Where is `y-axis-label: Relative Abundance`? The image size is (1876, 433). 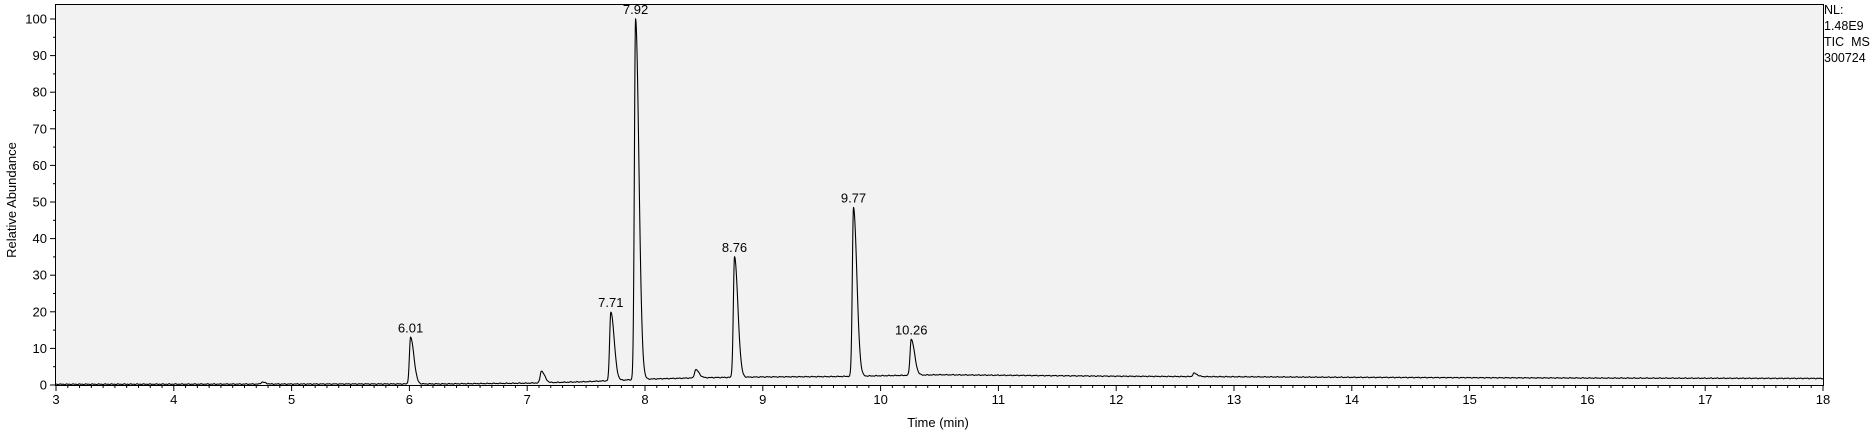 y-axis-label: Relative Abundance is located at coordinates (11, 200).